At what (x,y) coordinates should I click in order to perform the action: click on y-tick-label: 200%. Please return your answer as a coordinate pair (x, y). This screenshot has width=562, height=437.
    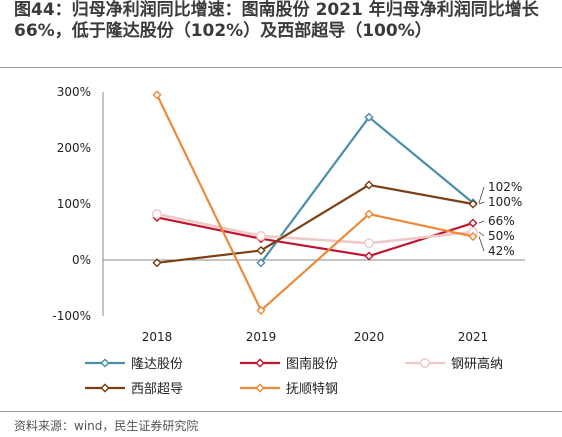
    Looking at the image, I should click on (74, 148).